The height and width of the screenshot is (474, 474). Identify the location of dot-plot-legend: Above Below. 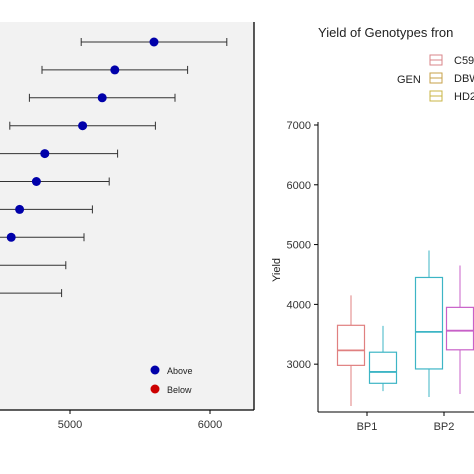
(171, 380).